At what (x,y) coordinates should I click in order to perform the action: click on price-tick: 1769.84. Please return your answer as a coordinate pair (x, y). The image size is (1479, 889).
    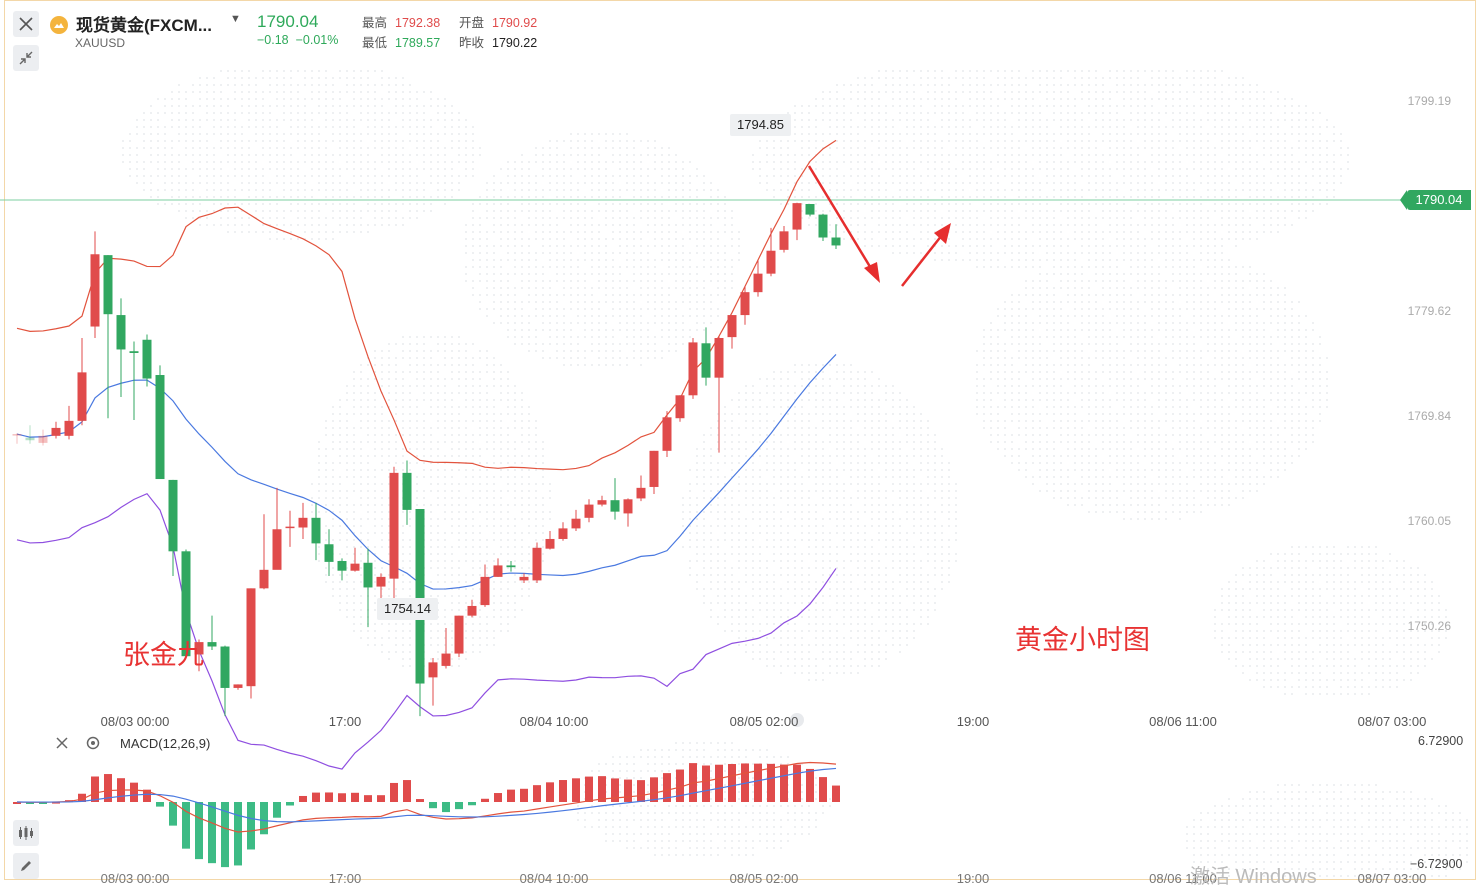
    Looking at the image, I should click on (1429, 416).